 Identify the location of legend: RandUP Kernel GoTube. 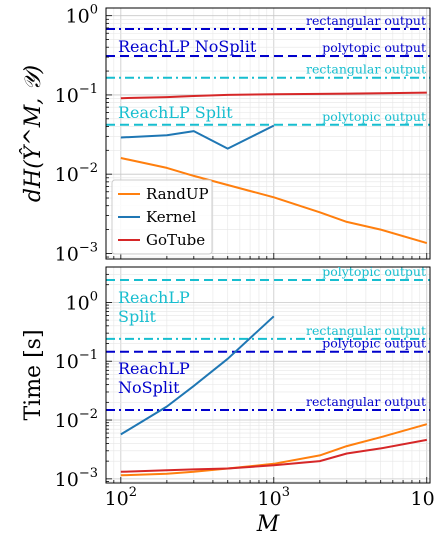
(162, 217).